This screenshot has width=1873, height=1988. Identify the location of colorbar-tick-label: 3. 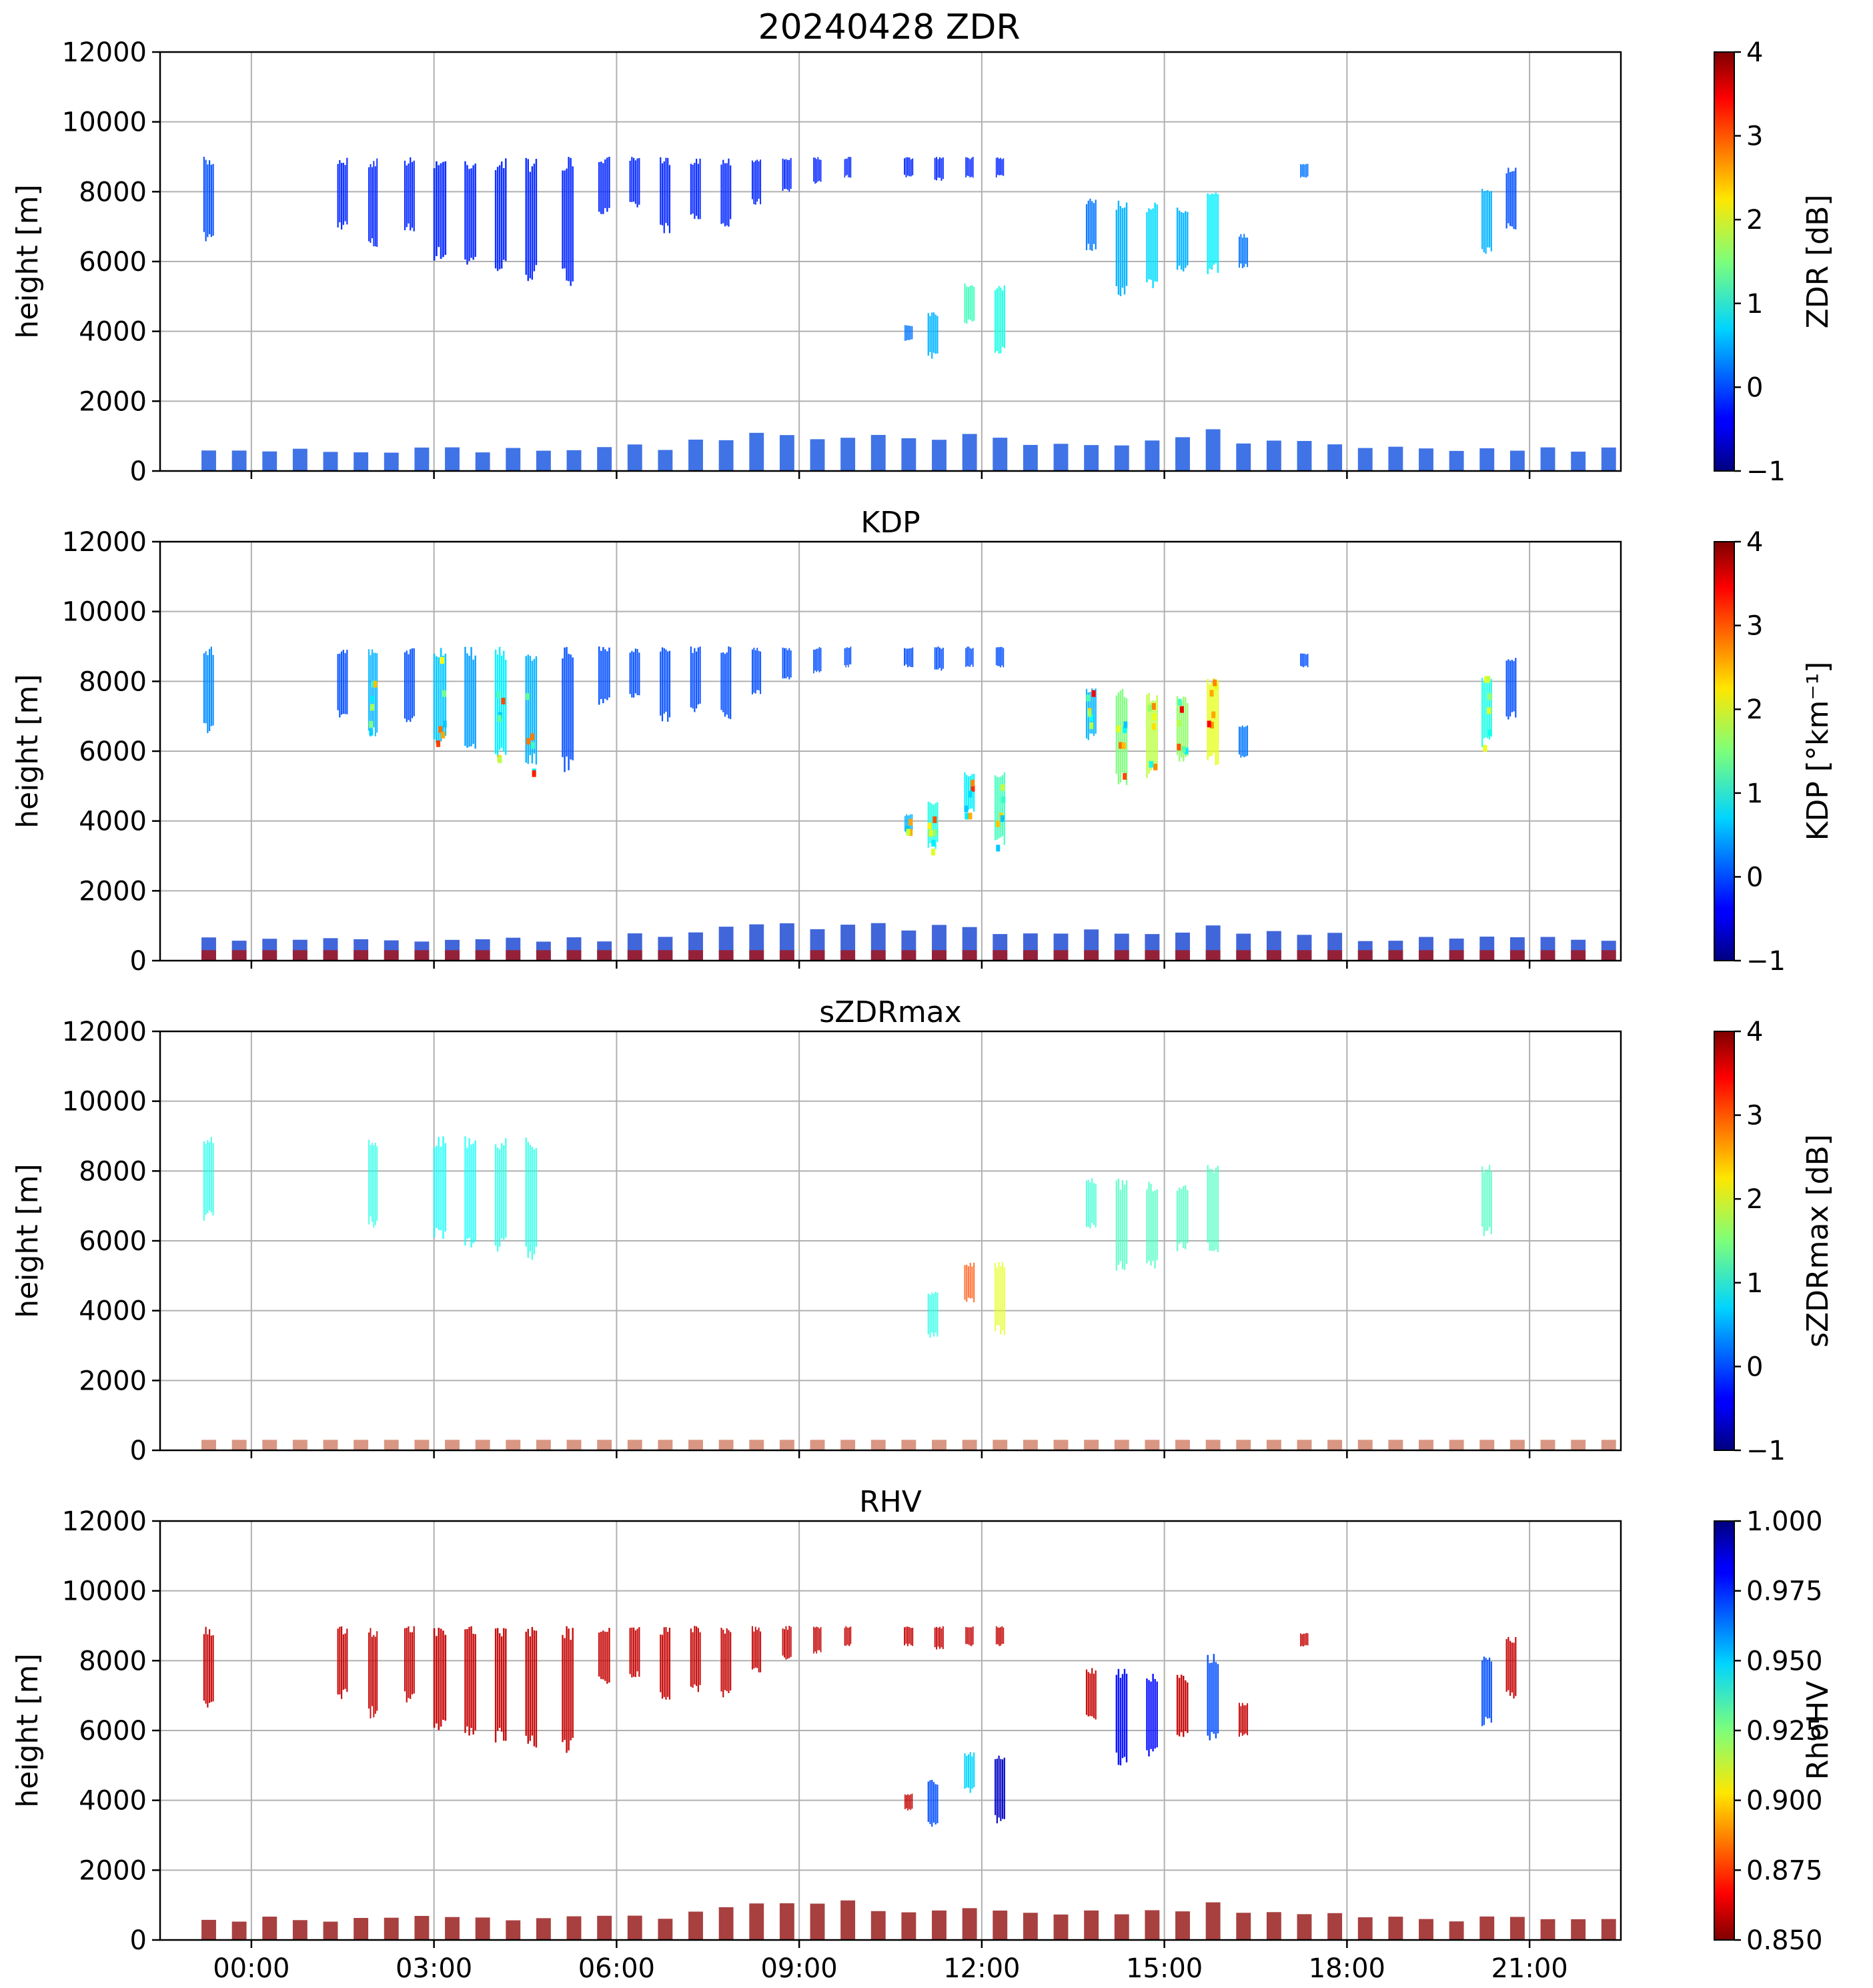
(1754, 136).